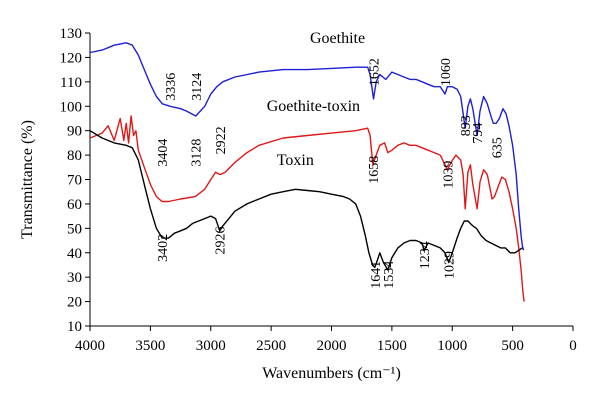 This screenshot has height=404, width=600. I want to click on peak-label: 1234, so click(425, 255).